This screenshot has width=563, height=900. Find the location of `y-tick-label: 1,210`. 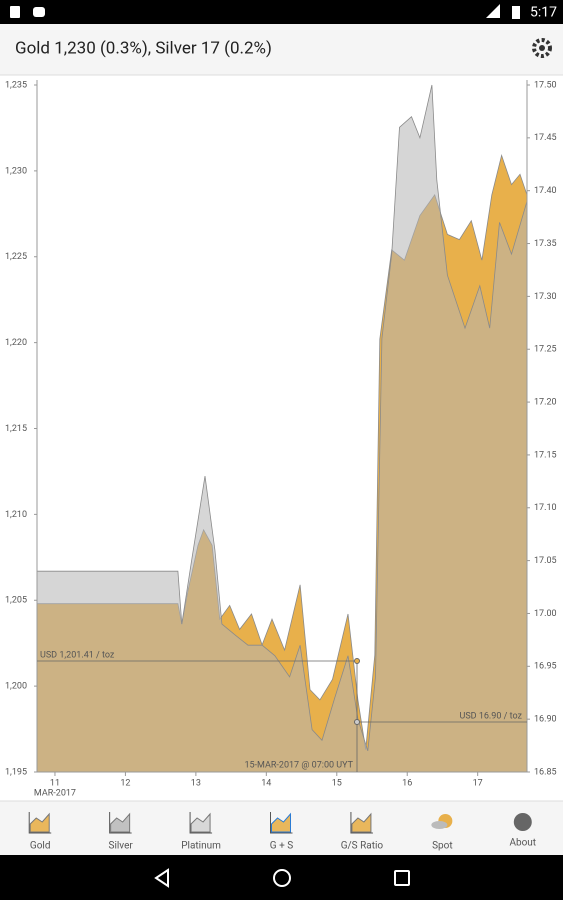

y-tick-label: 1,210 is located at coordinates (16, 515).